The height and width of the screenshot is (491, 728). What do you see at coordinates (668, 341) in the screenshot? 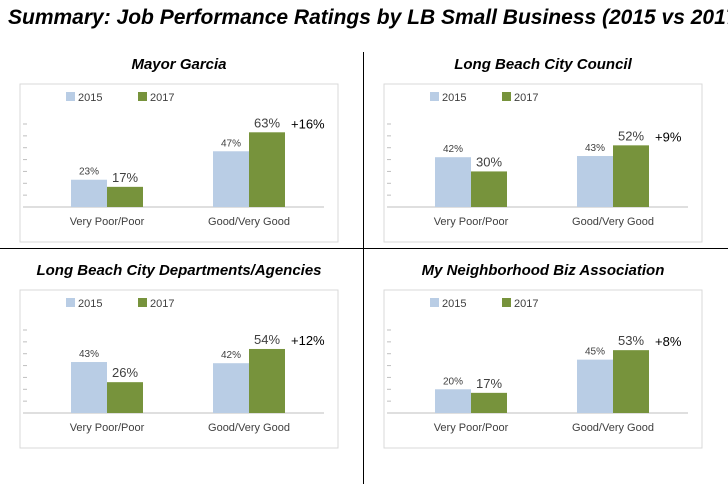
I see `change-annotation: +8%` at bounding box center [668, 341].